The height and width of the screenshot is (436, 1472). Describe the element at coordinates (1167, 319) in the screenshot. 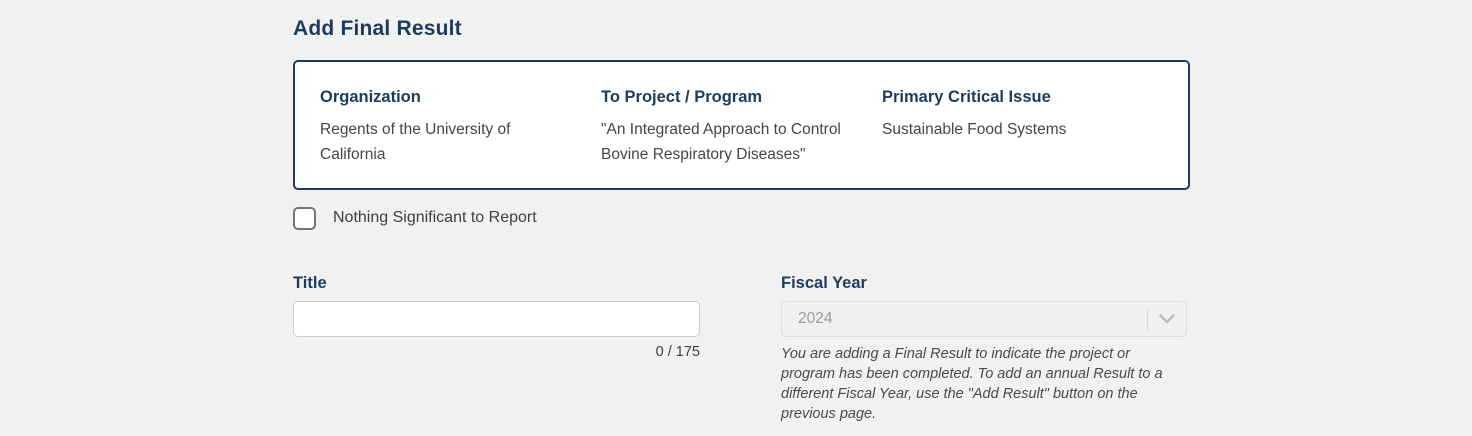

I see `chevron-down-icon` at that location.